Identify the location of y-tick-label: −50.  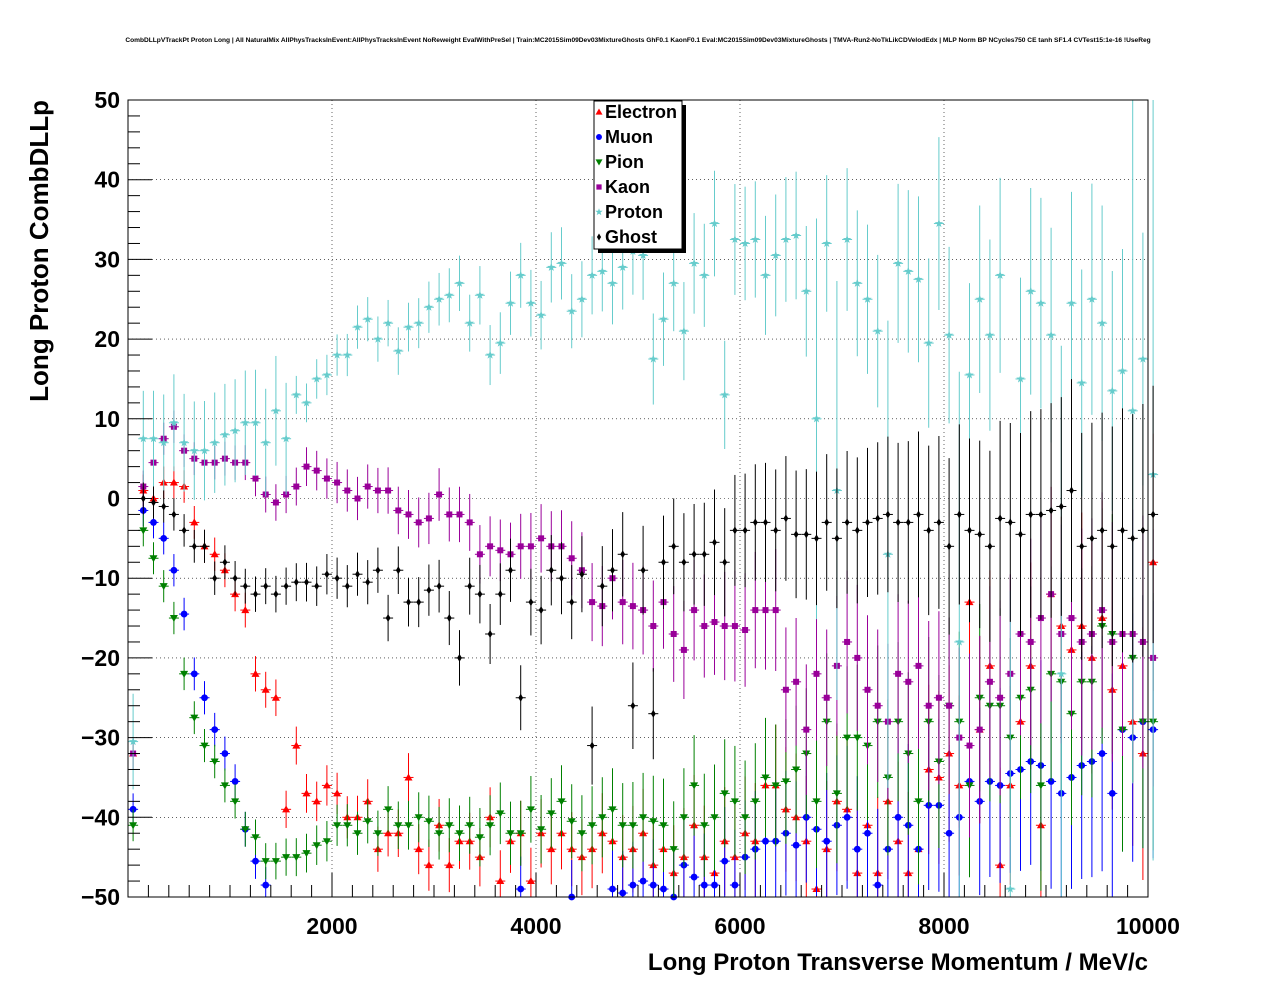
(100, 897).